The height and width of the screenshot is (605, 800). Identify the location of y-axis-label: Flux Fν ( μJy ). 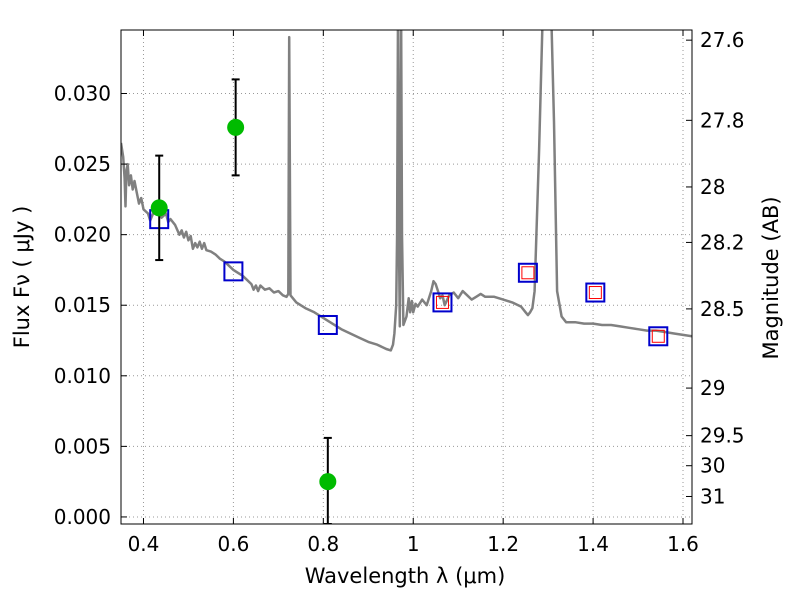
(22, 277).